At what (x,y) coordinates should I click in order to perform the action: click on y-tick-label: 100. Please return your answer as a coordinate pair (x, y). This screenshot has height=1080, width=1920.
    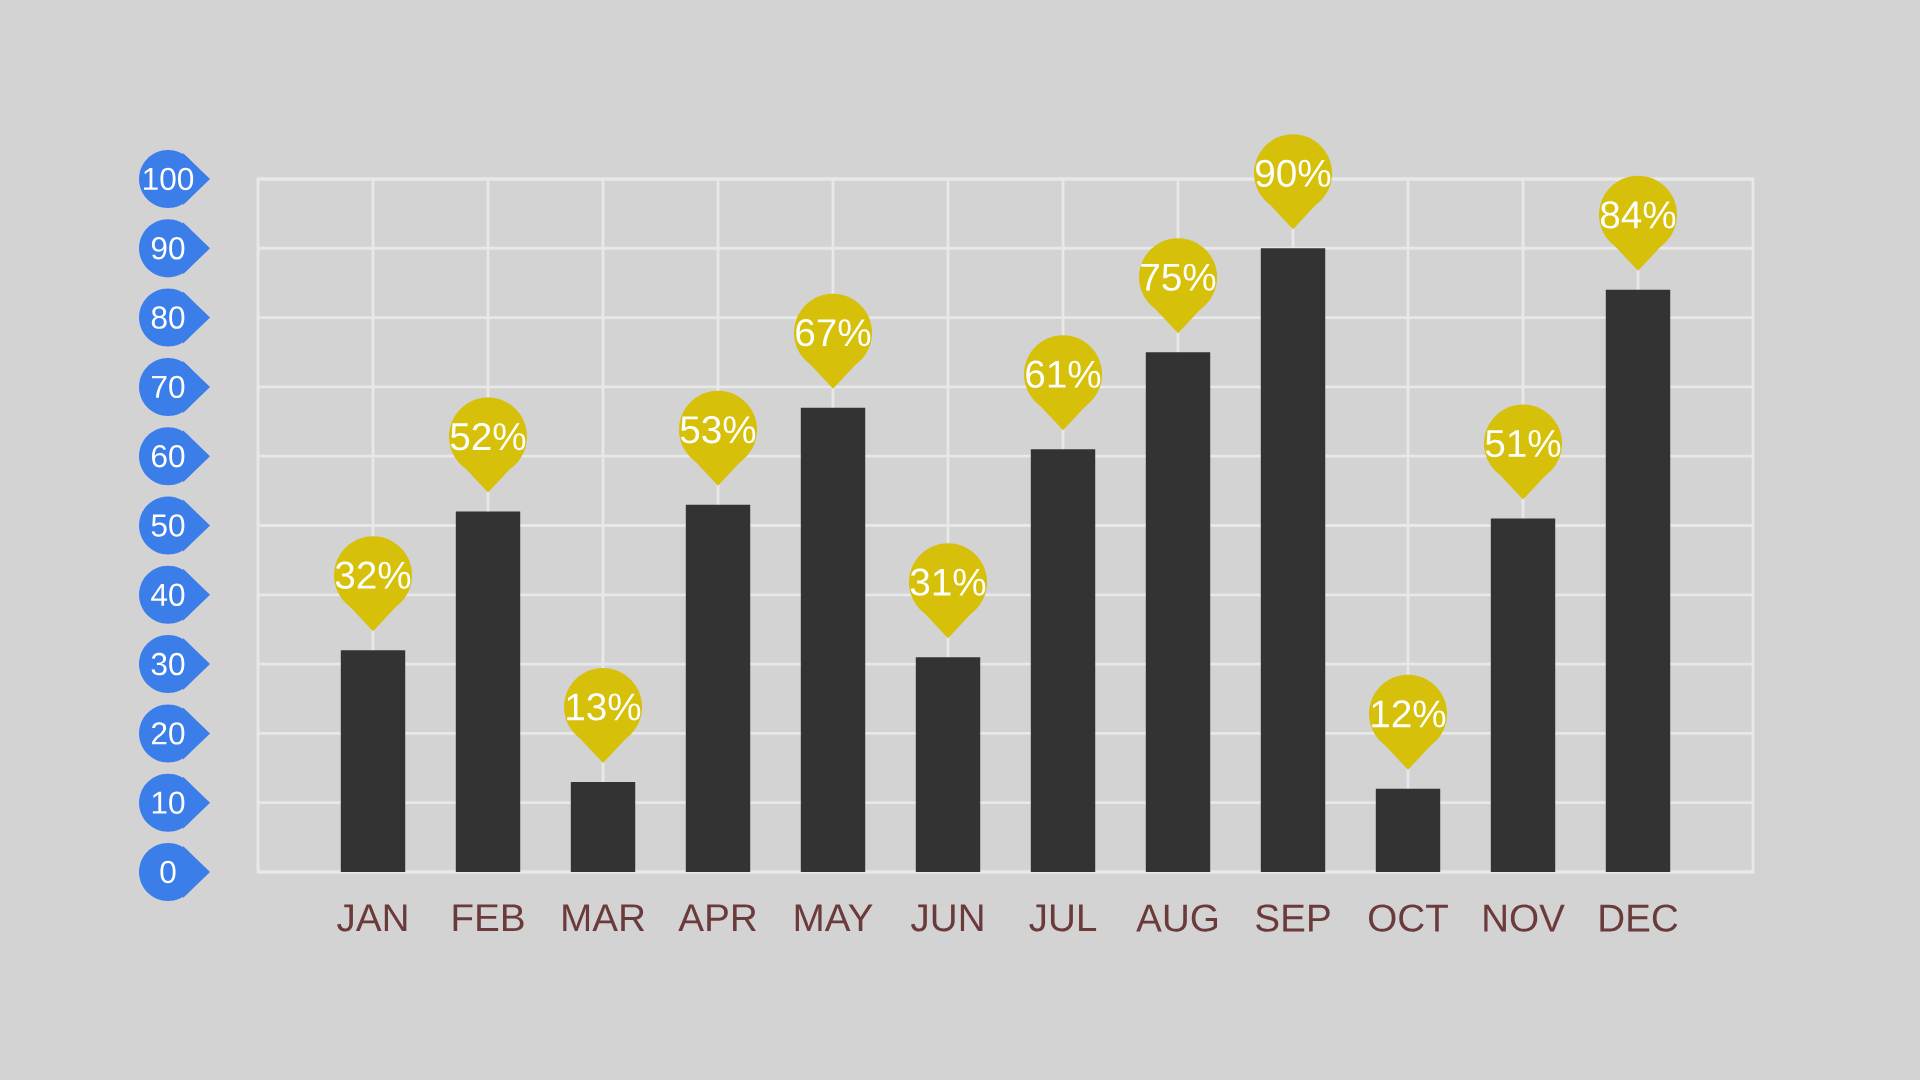
    Looking at the image, I should click on (169, 179).